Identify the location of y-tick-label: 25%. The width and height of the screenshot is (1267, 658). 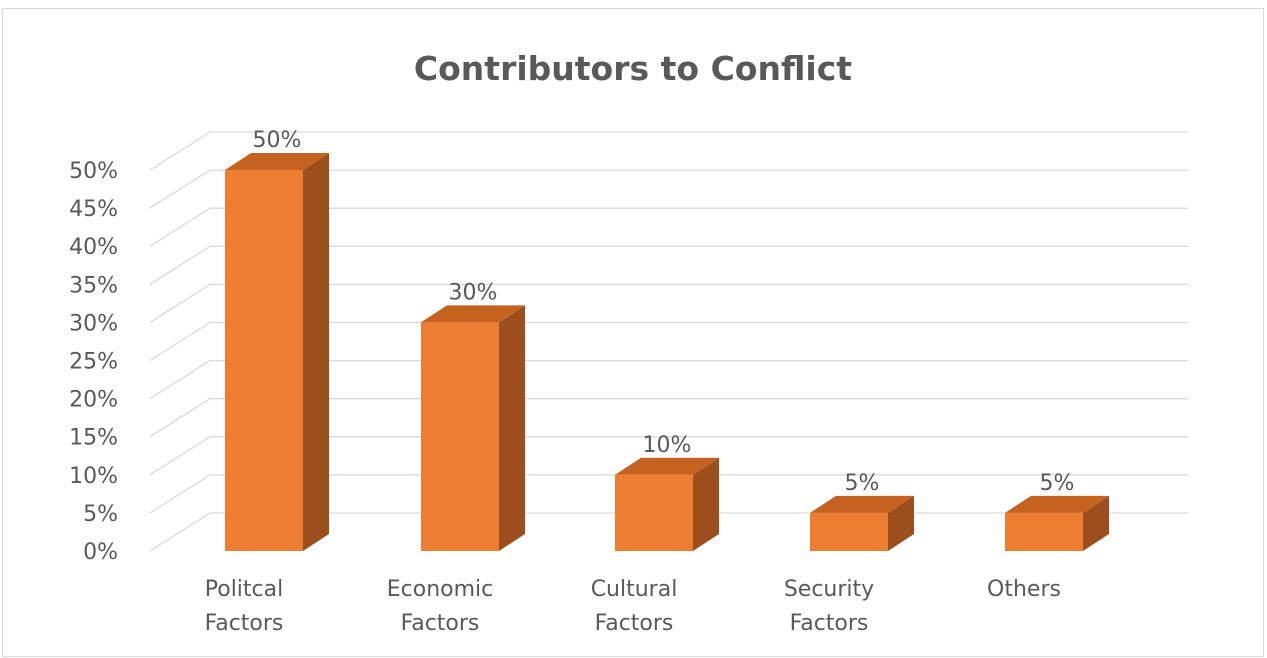
(93, 362).